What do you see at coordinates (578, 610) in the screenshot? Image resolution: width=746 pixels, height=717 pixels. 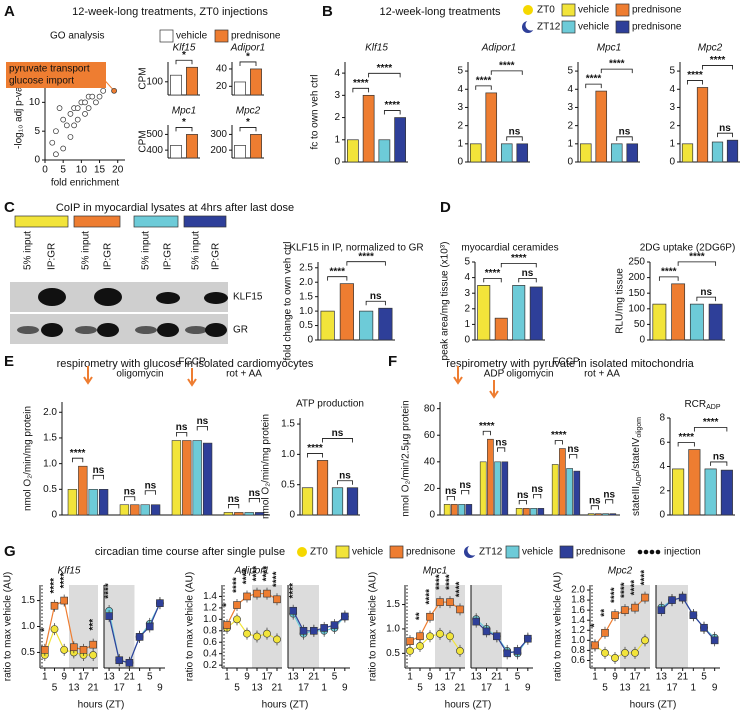 I see `y-tick-label: 1.6` at bounding box center [578, 610].